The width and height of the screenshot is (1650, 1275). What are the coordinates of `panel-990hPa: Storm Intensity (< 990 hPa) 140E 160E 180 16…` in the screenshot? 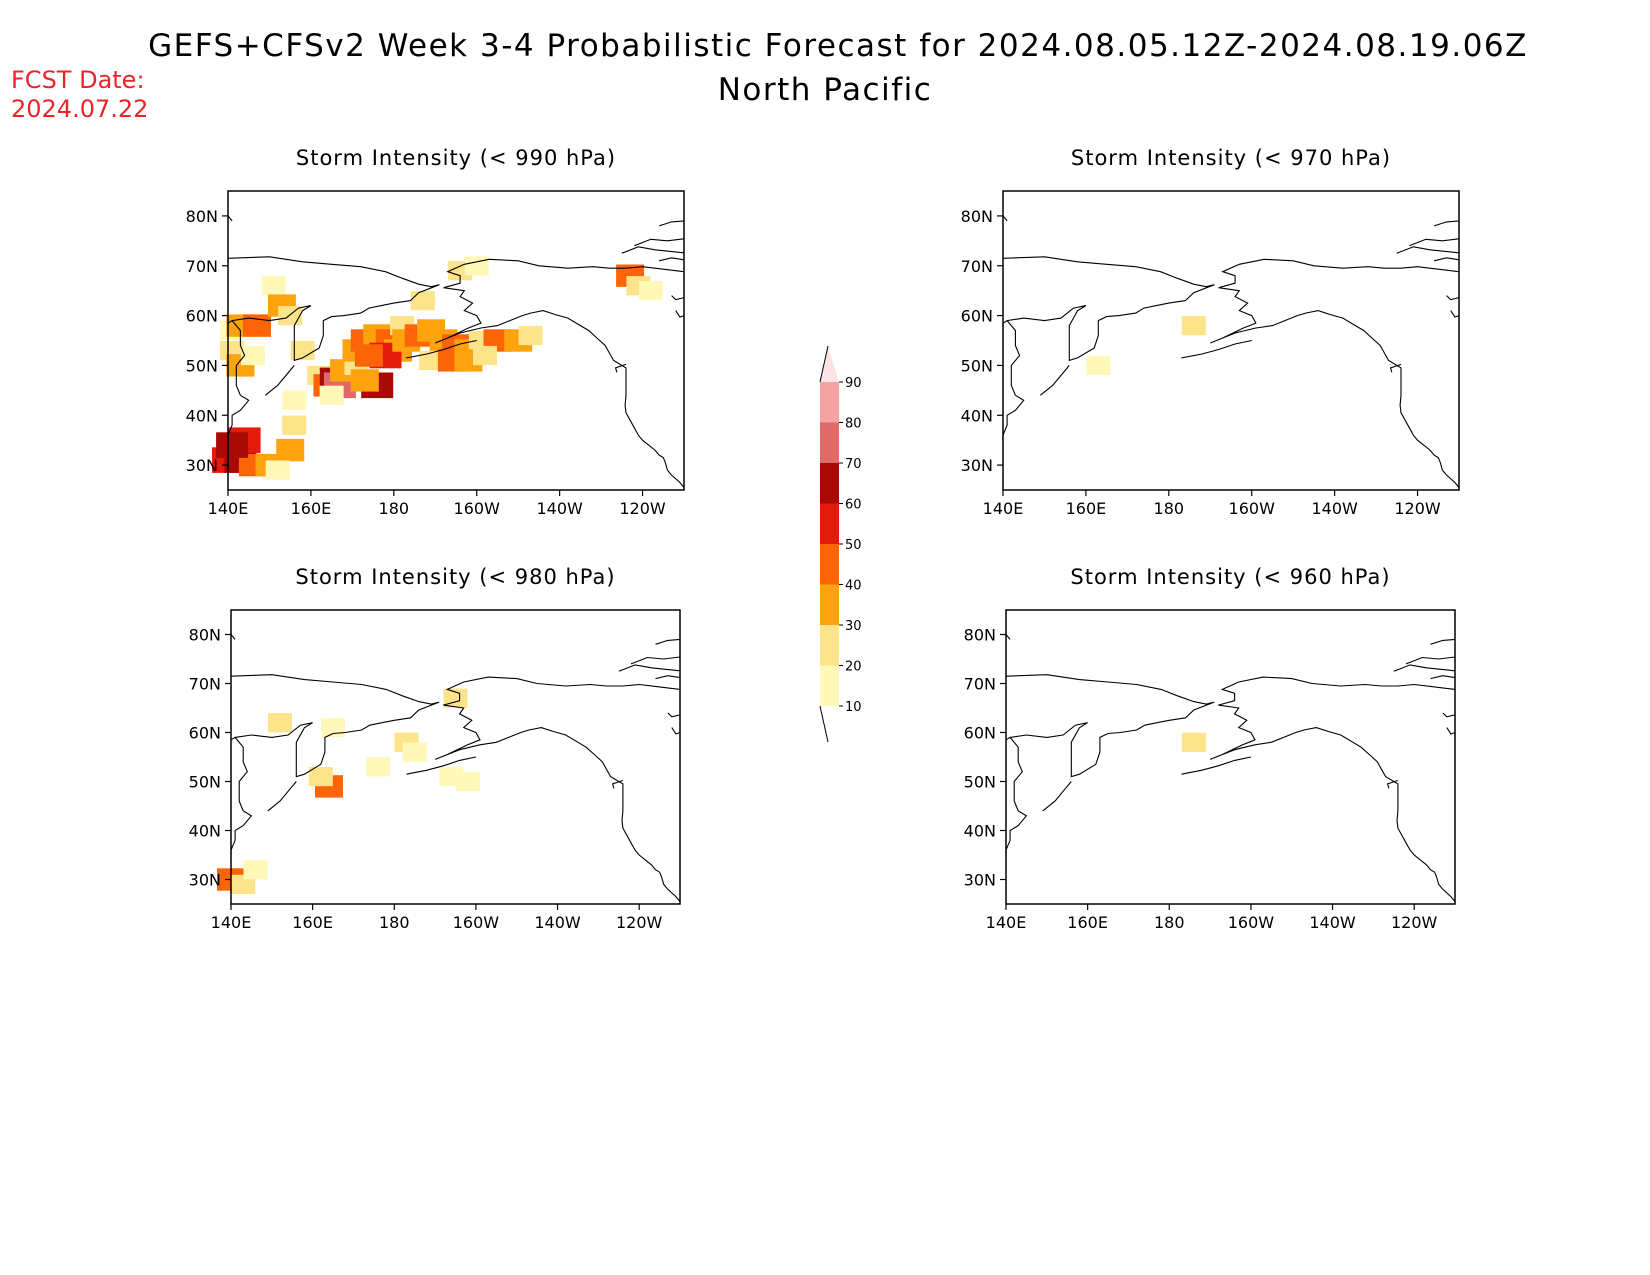 It's located at (435, 332).